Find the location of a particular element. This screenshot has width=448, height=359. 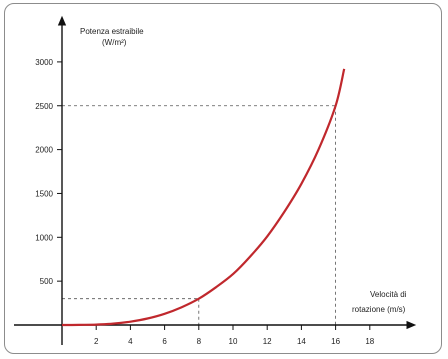

x-tick-label: 12 is located at coordinates (267, 341).